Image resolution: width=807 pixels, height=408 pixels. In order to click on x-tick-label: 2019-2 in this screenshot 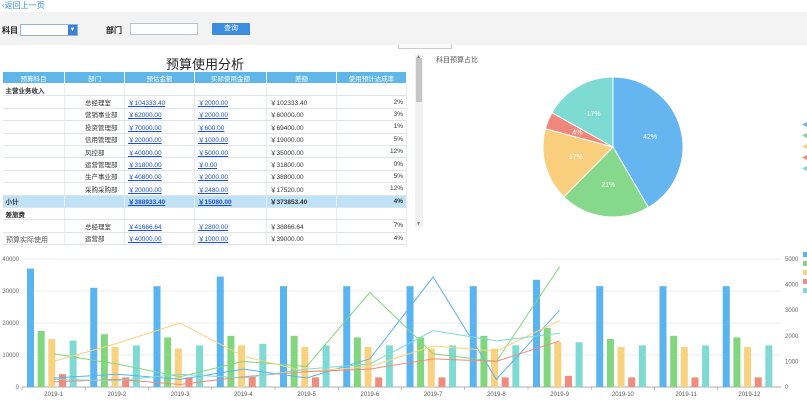, I will do `click(117, 395)`.